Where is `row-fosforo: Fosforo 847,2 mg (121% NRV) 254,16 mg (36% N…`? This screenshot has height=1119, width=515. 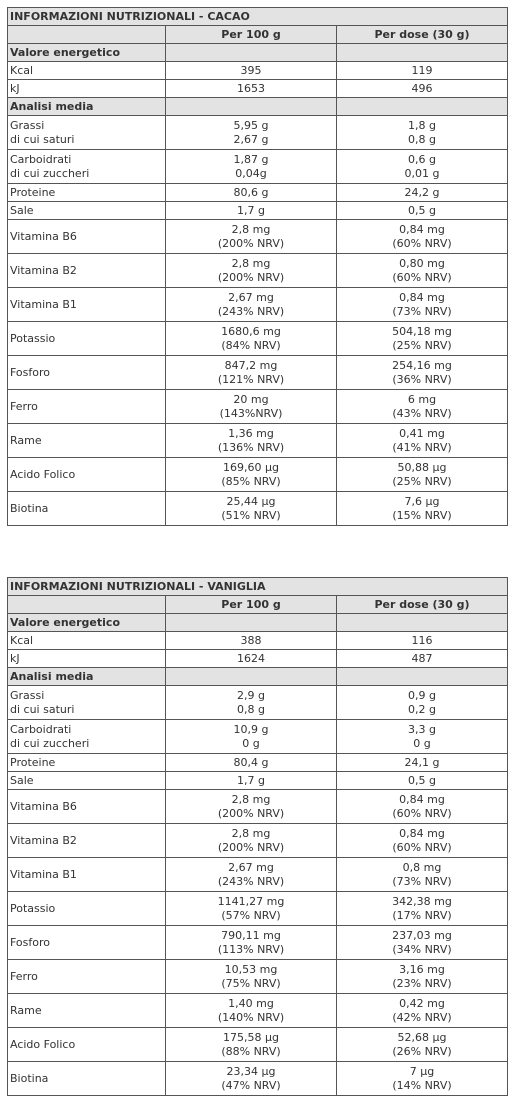 row-fosforo: Fosforo 847,2 mg (121% NRV) 254,16 mg (36% N… is located at coordinates (258, 372).